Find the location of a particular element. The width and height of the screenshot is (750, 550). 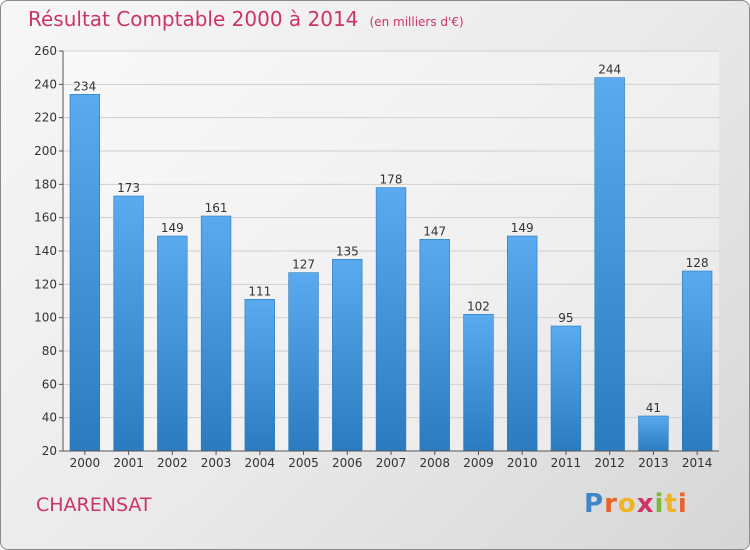

y-tick-label: 100 is located at coordinates (45, 318).